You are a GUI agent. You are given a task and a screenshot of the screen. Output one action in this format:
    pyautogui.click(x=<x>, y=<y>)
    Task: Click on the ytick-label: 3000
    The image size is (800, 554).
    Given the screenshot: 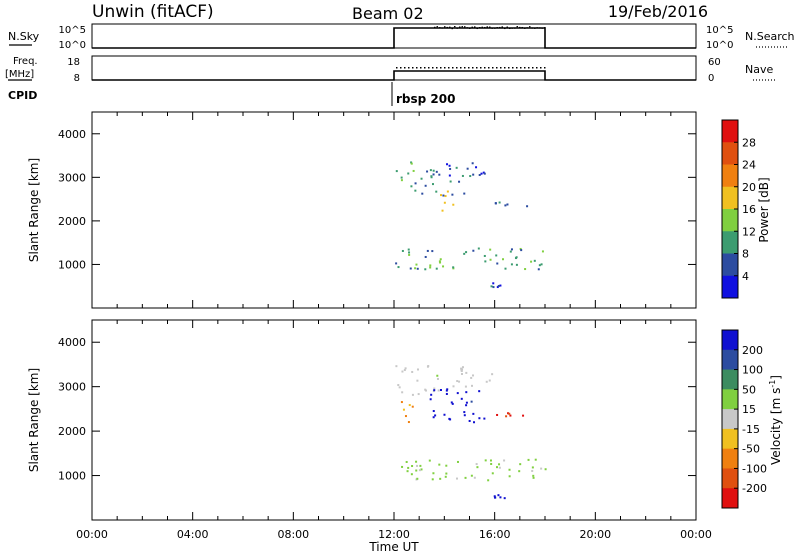 What is the action you would take?
    pyautogui.click(x=72, y=387)
    